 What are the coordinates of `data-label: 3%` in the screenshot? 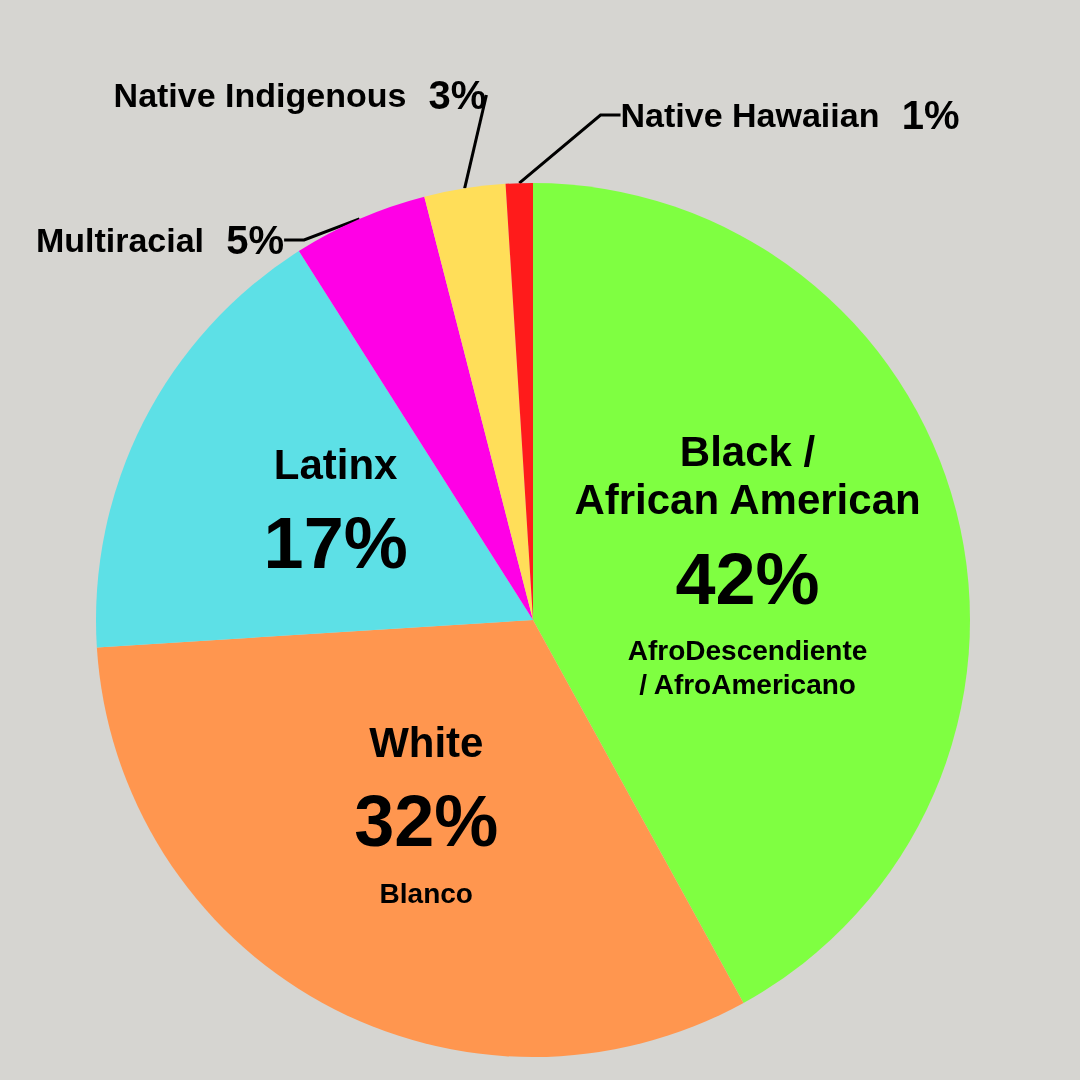 It's located at (446, 95).